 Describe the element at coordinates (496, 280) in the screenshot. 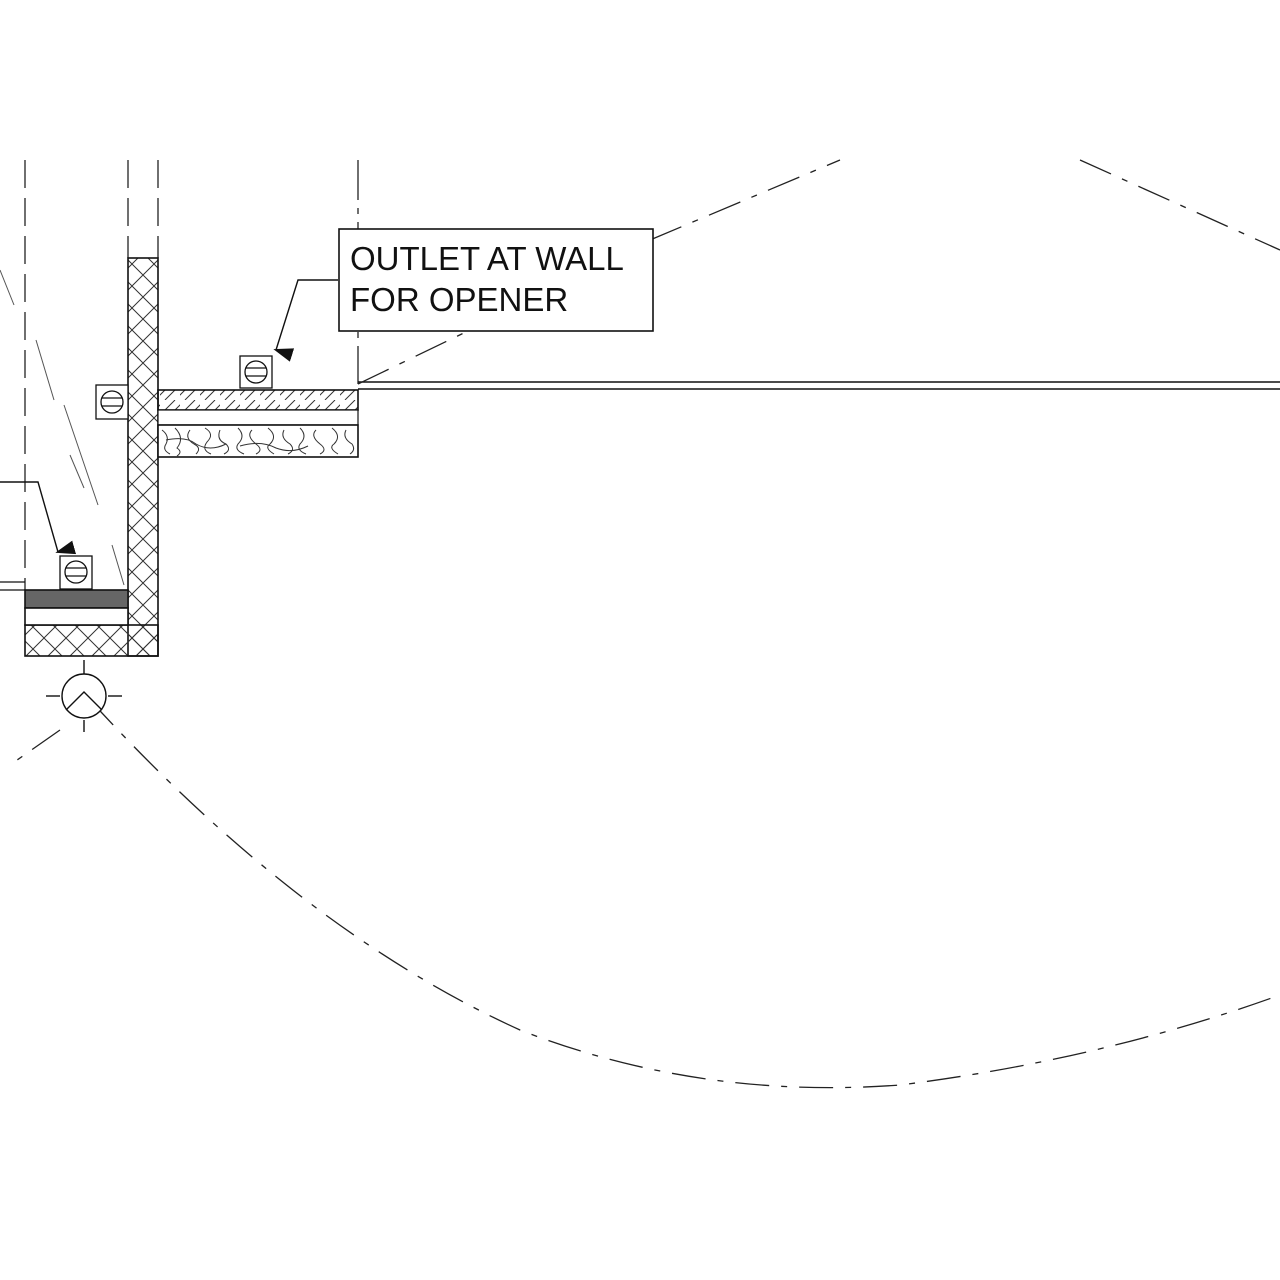

I see `outlet-callout: OUTLET AT WALL FOR OPENER` at that location.